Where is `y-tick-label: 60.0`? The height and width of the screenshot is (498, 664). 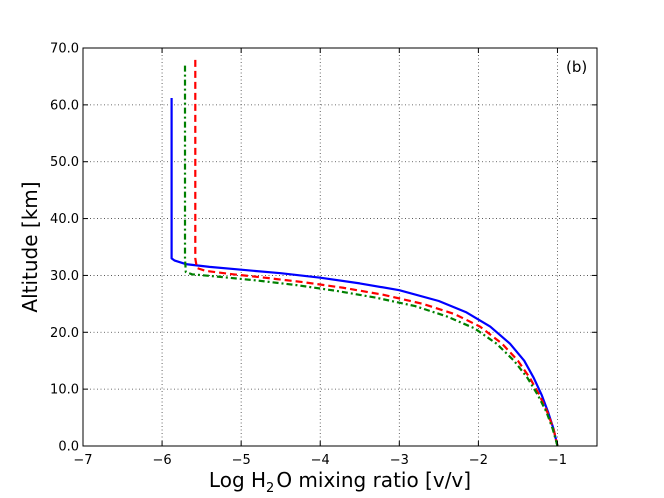
y-tick-label: 60.0 is located at coordinates (64, 105).